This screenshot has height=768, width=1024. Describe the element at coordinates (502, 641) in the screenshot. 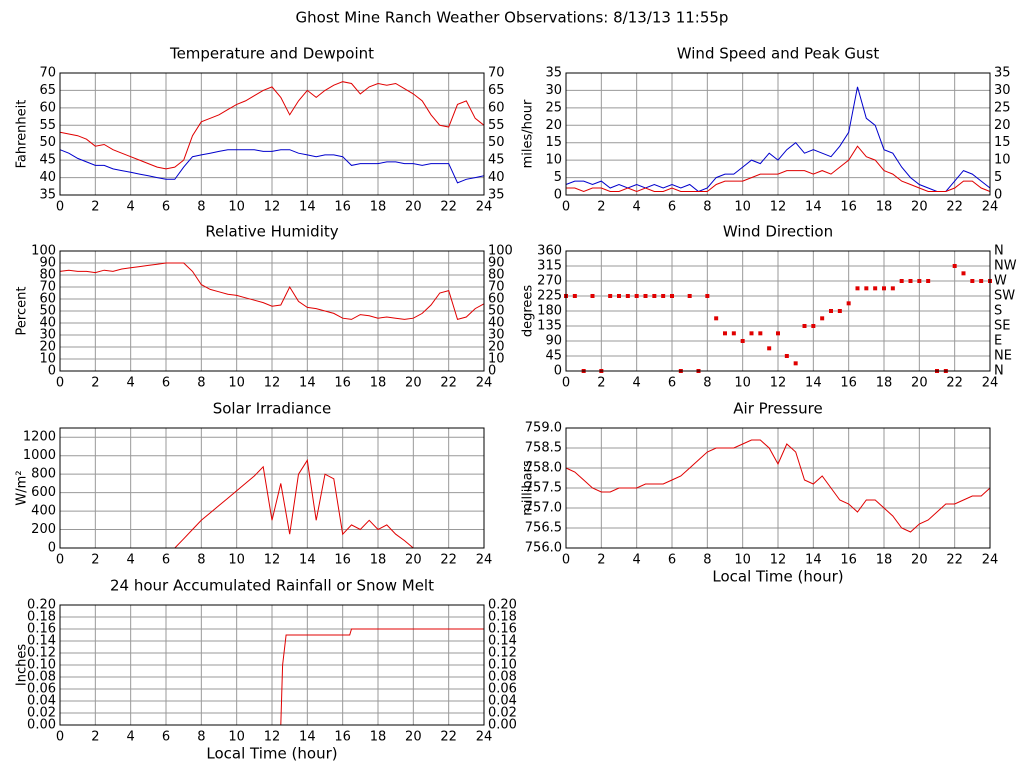

I see `y-right-tick-label: 0.14` at that location.